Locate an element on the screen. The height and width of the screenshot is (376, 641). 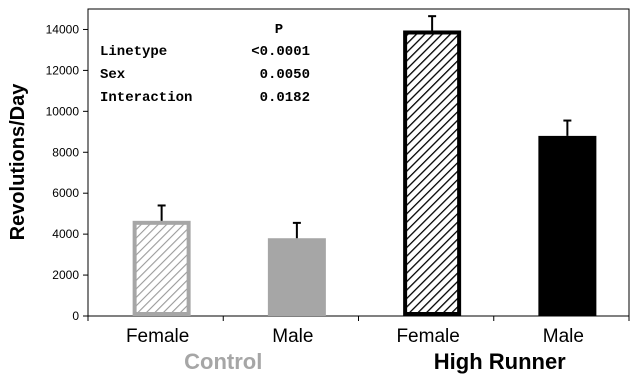
bar-control-male is located at coordinates (296, 277).